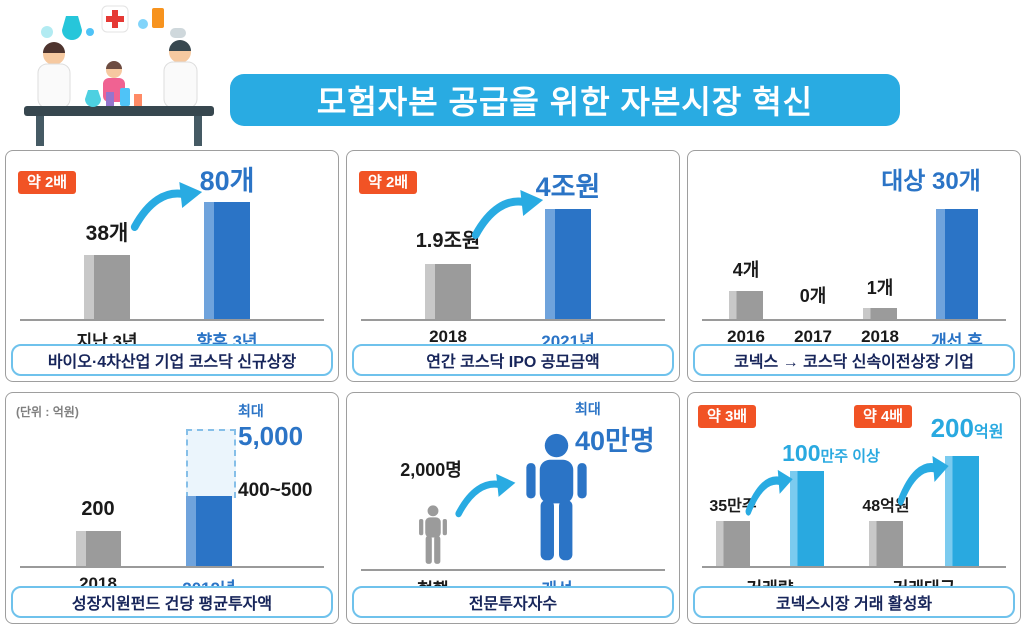  What do you see at coordinates (448, 336) in the screenshot?
I see `x-label-before: 2018` at bounding box center [448, 336].